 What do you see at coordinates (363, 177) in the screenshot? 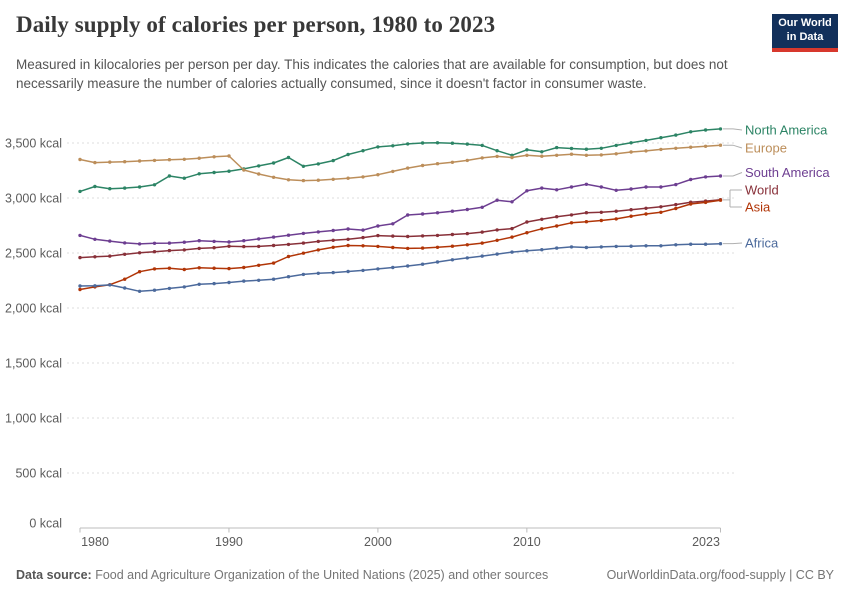
I see `data-point-europe-1999` at bounding box center [363, 177].